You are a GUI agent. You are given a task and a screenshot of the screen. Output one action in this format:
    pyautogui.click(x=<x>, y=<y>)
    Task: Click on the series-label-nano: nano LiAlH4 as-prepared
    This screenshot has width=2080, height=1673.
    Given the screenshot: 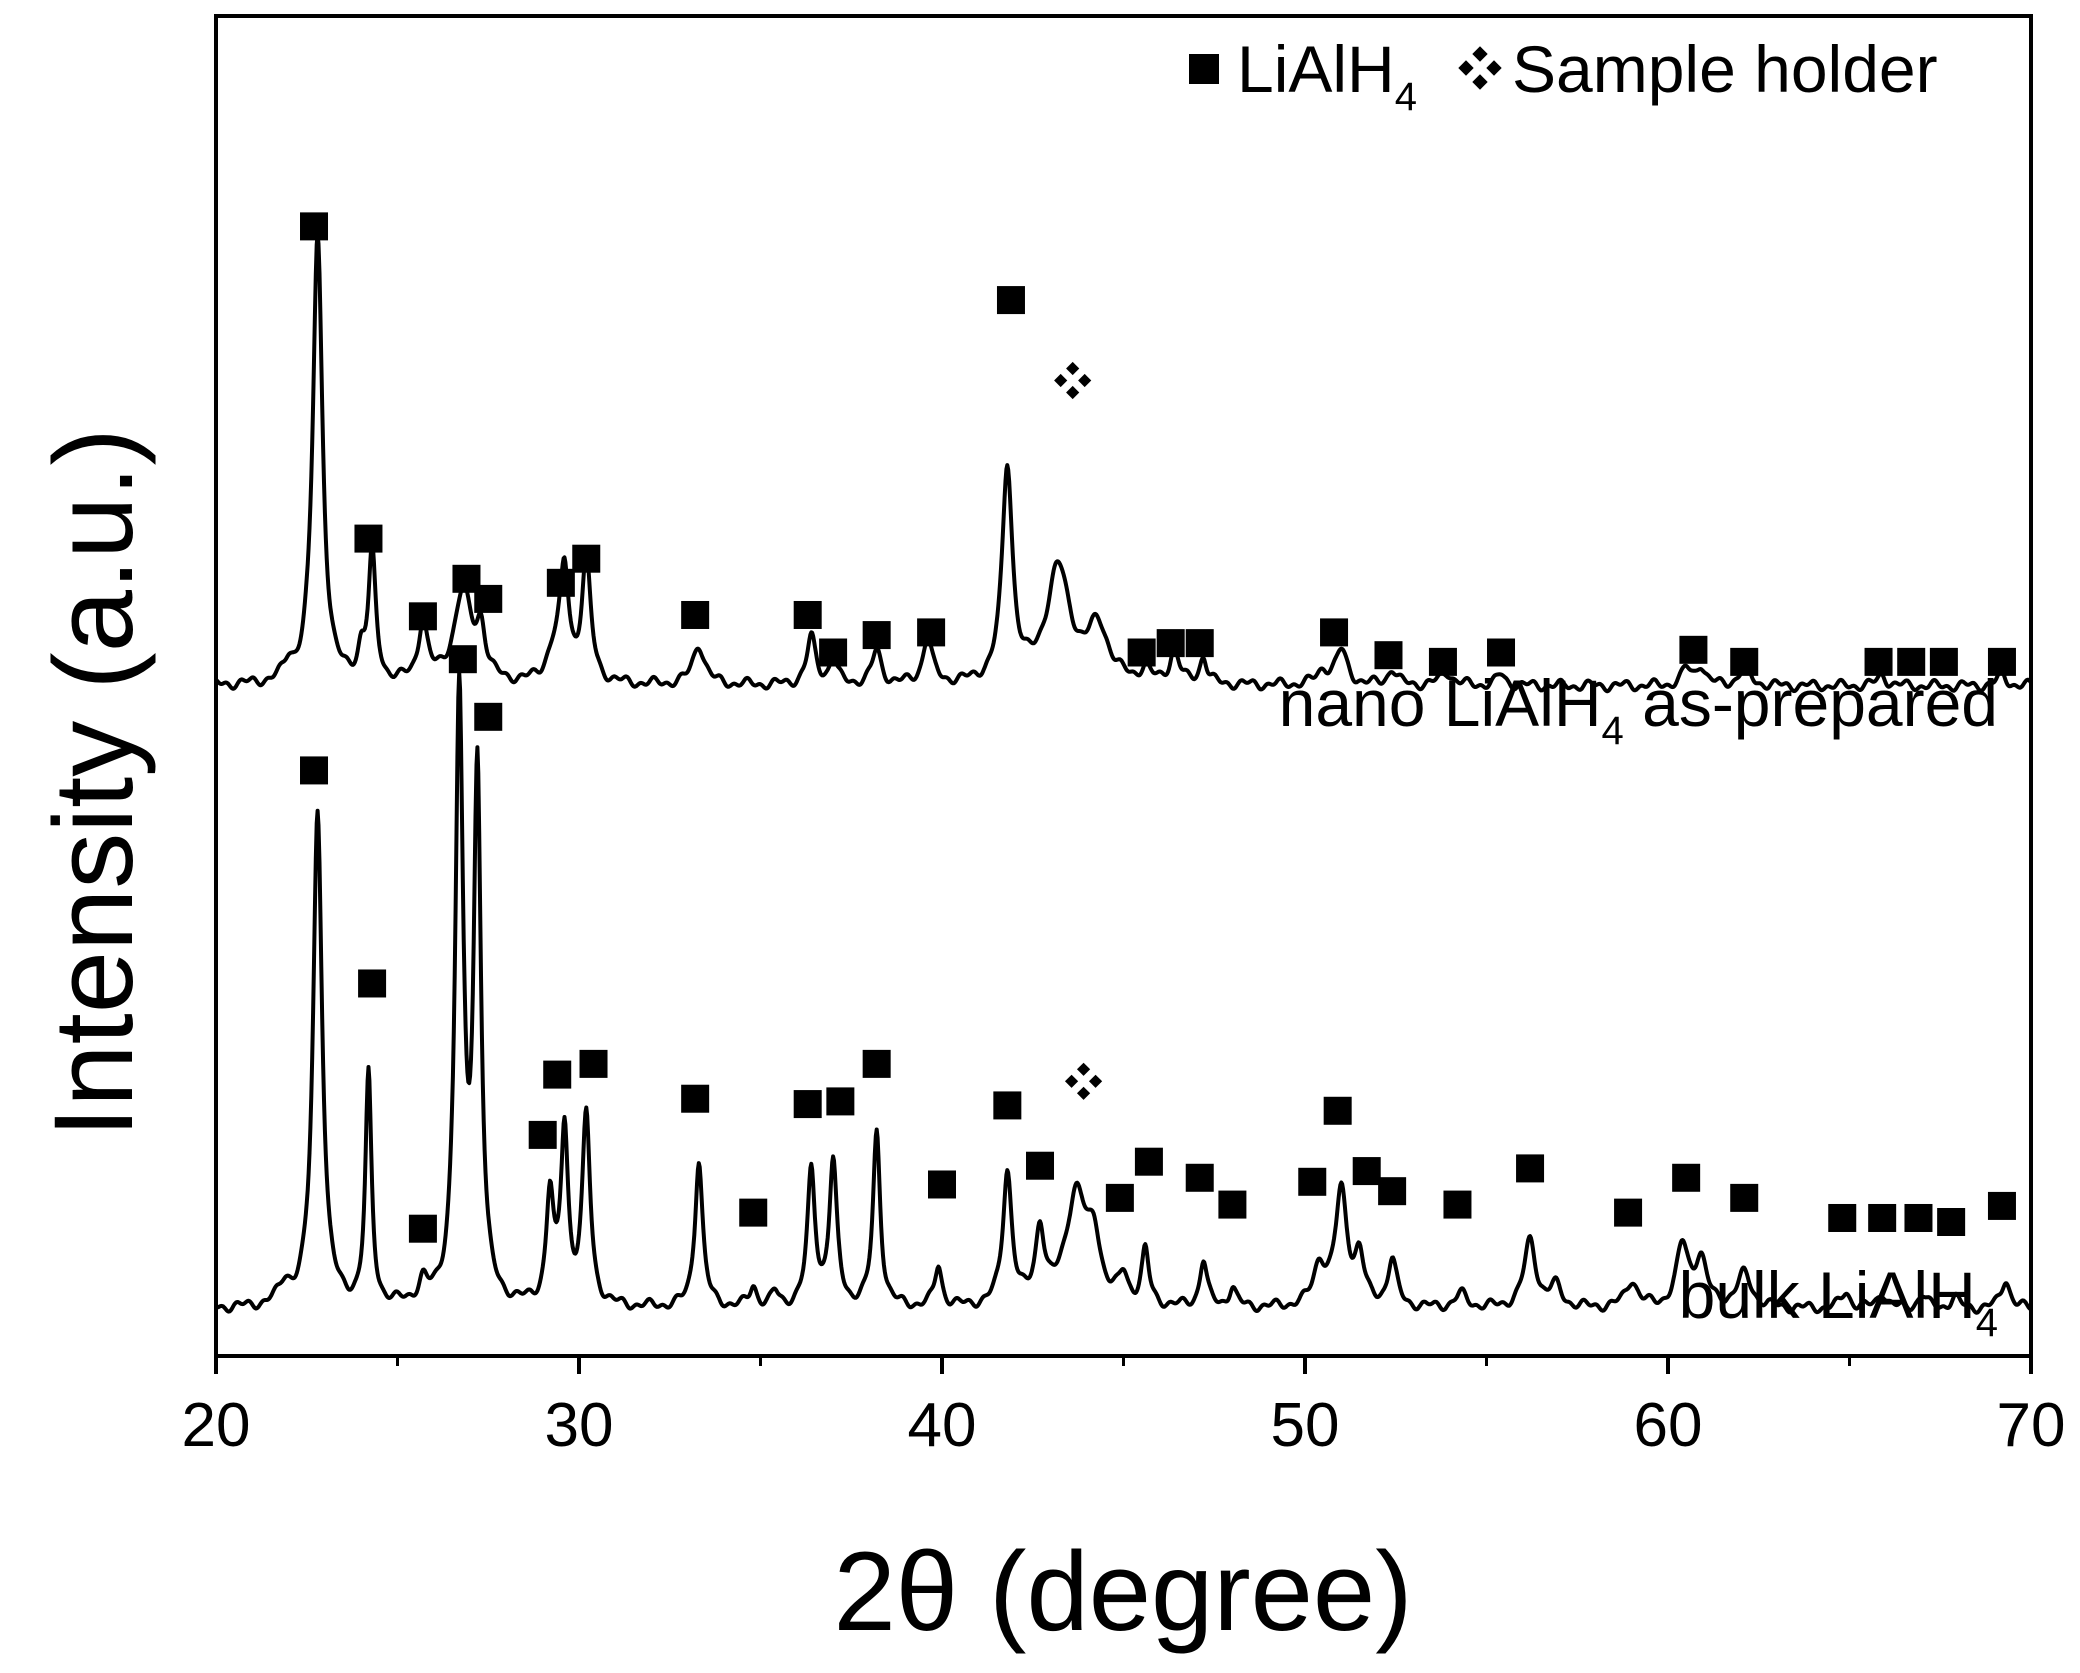 What is the action you would take?
    pyautogui.click(x=1638, y=709)
    